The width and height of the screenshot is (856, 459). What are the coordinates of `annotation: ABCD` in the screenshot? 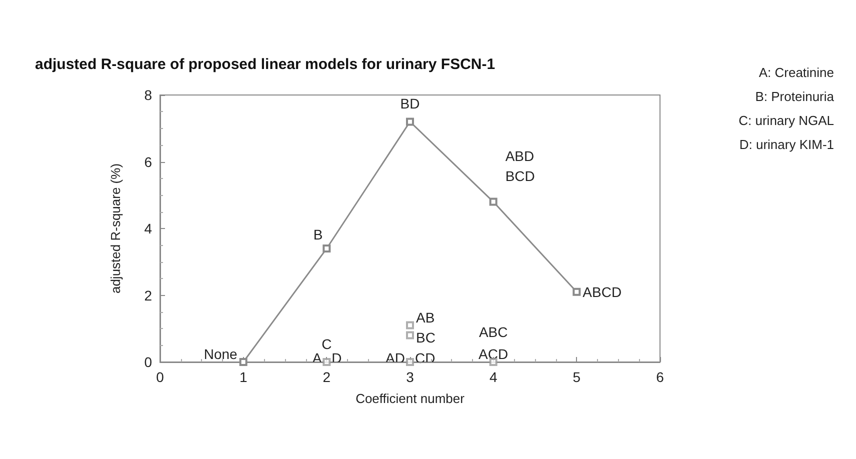 It's located at (602, 292).